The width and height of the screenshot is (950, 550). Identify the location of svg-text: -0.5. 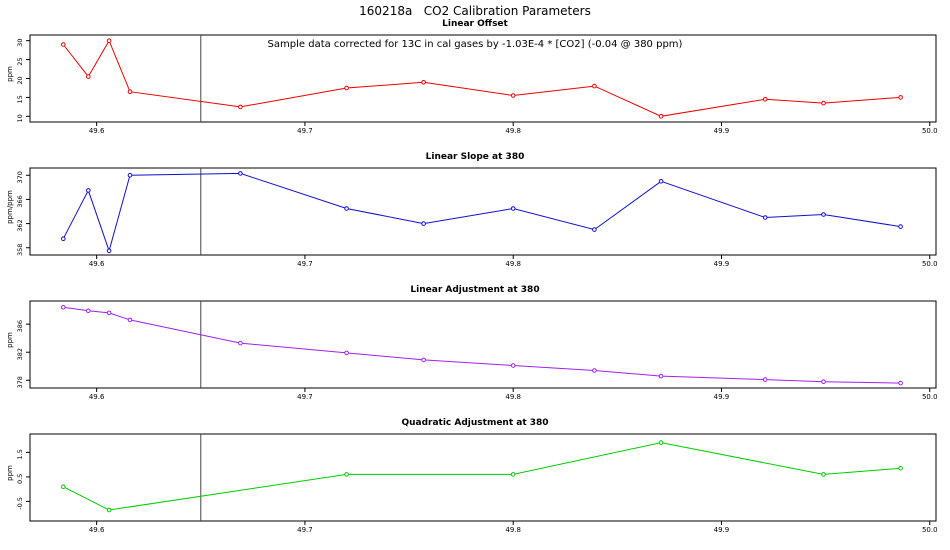
(20, 503).